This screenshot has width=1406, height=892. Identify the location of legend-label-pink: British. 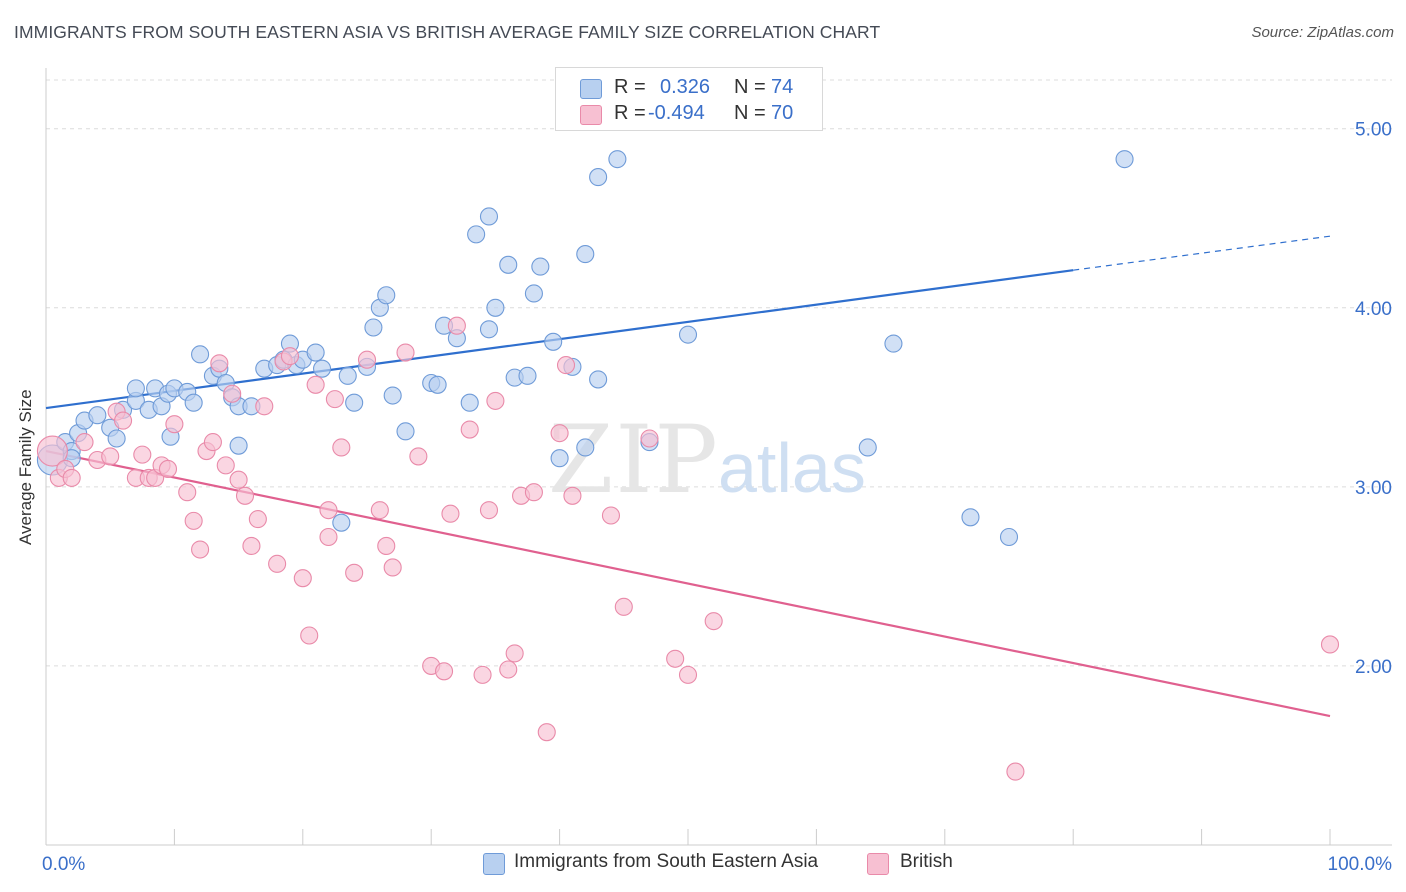
(926, 861).